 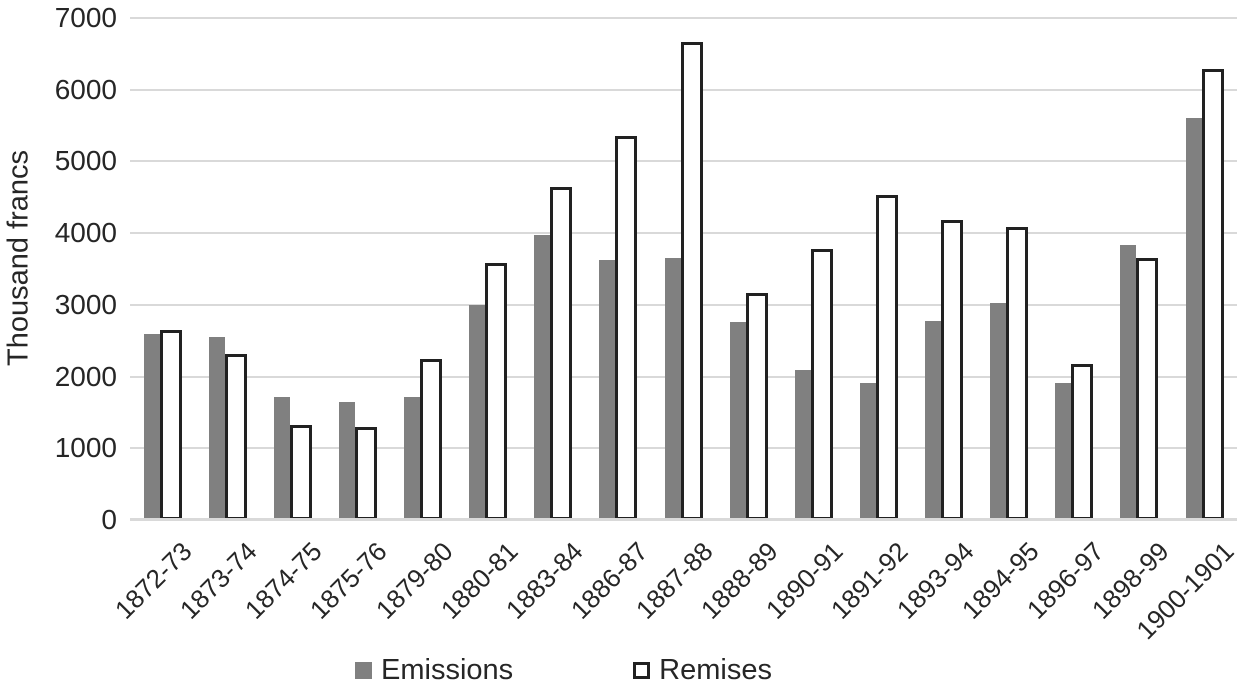 I want to click on legend-item-emissions: Emissions, so click(x=434, y=670).